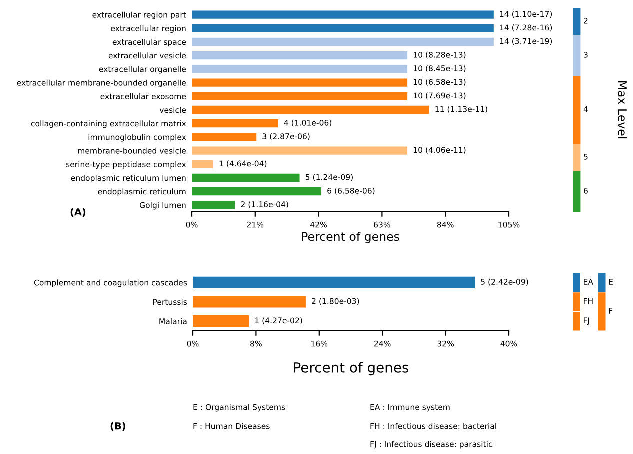 This screenshot has width=633, height=454. Describe the element at coordinates (118, 426) in the screenshot. I see `text: (B)` at that location.